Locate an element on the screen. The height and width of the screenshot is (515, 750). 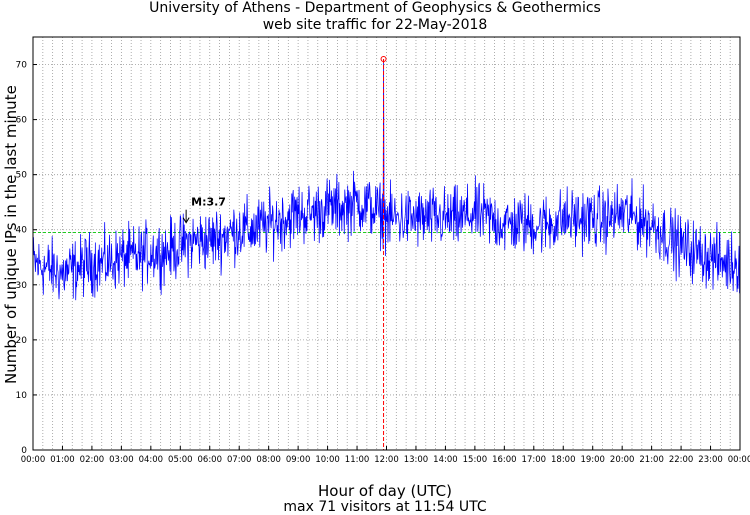
y-tick-label: 20 is located at coordinates (22, 341).